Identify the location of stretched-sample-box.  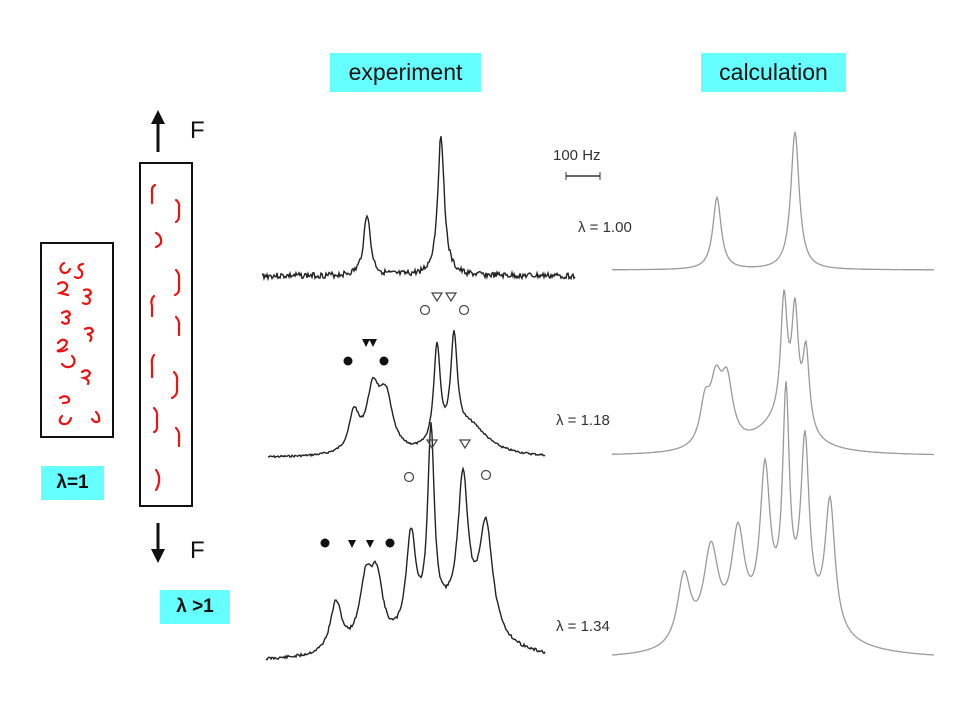
(166, 334).